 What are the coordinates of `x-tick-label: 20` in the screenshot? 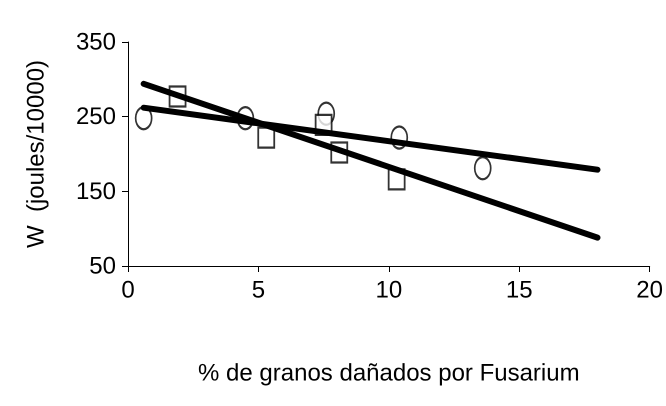 It's located at (650, 290).